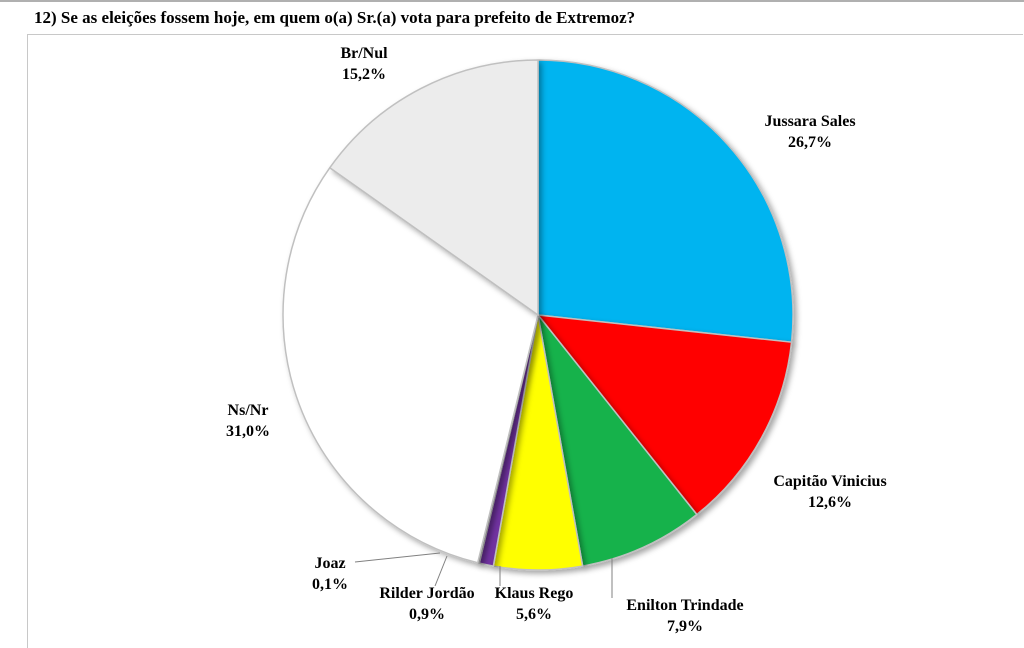 The width and height of the screenshot is (1024, 648). What do you see at coordinates (685, 626) in the screenshot?
I see `slice-value-label: 7,9%` at bounding box center [685, 626].